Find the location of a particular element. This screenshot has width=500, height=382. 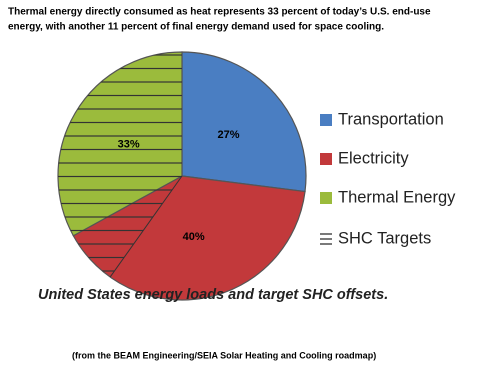

legend-label: Electricity is located at coordinates (373, 158).